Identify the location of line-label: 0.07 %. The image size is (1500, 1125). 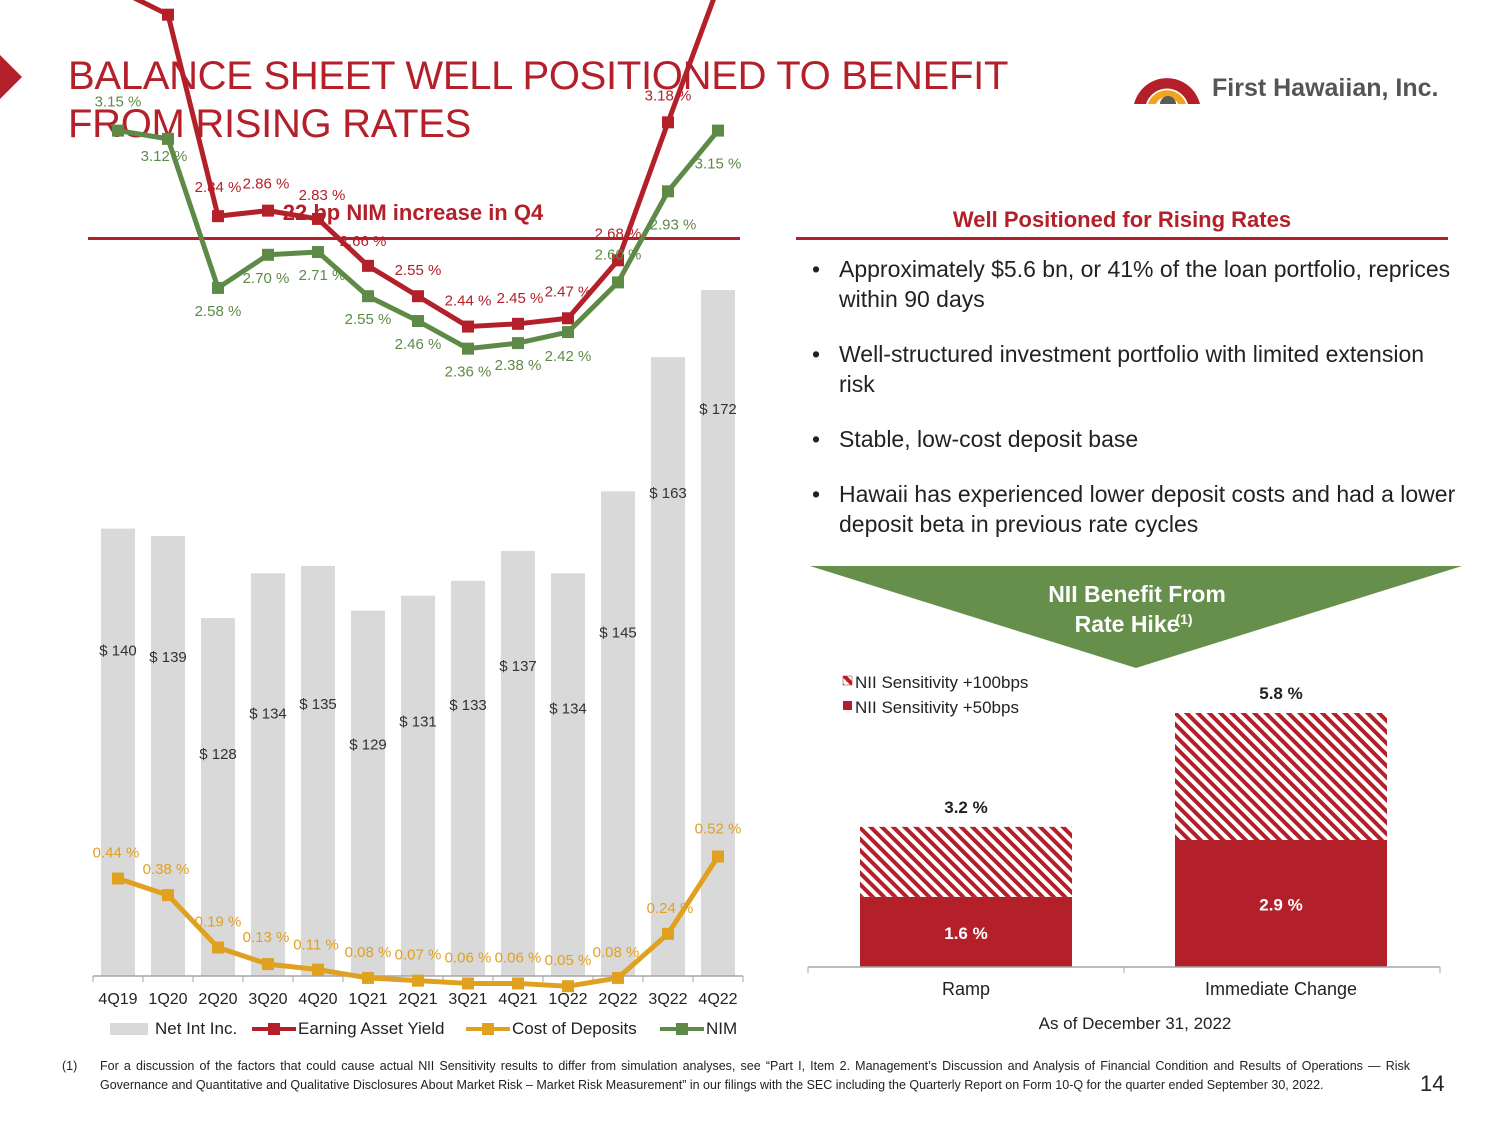
(418, 955).